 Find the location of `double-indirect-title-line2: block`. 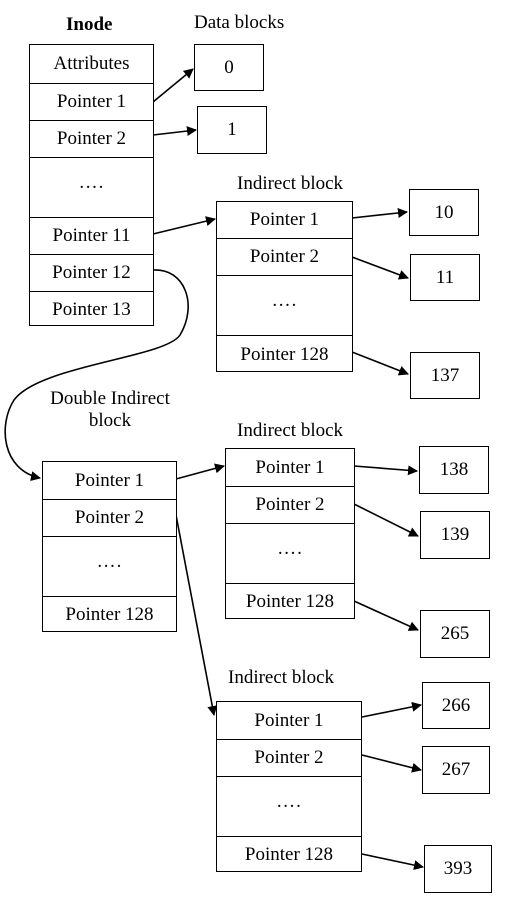

double-indirect-title-line2: block is located at coordinates (110, 420).